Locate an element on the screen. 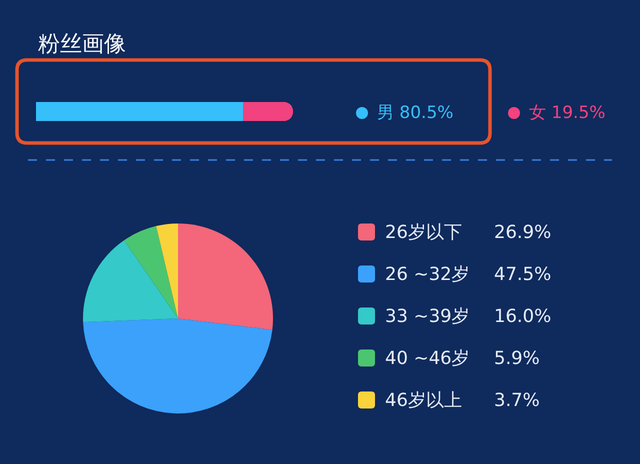 Image resolution: width=640 pixels, height=464 pixels. data-label: 47.5% is located at coordinates (523, 274).